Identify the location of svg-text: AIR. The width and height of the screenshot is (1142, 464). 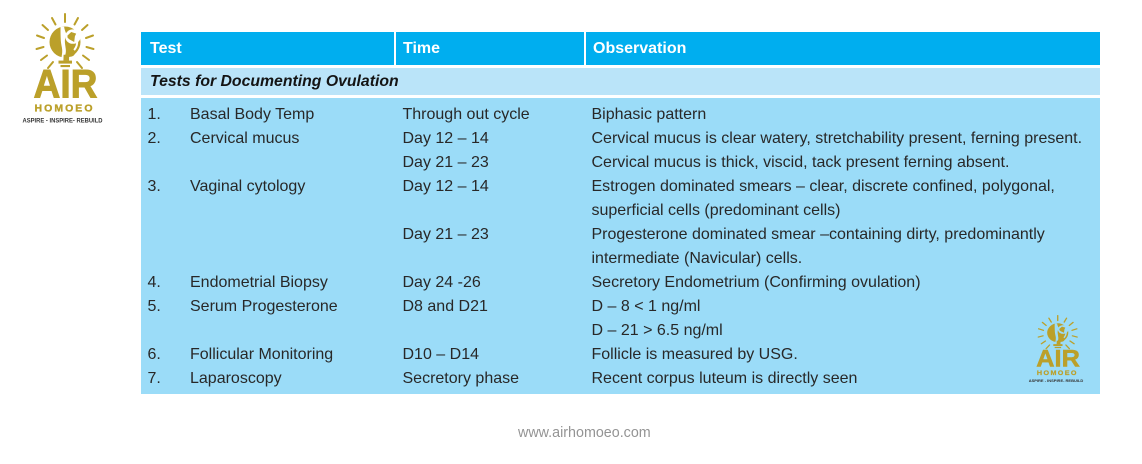
(66, 85).